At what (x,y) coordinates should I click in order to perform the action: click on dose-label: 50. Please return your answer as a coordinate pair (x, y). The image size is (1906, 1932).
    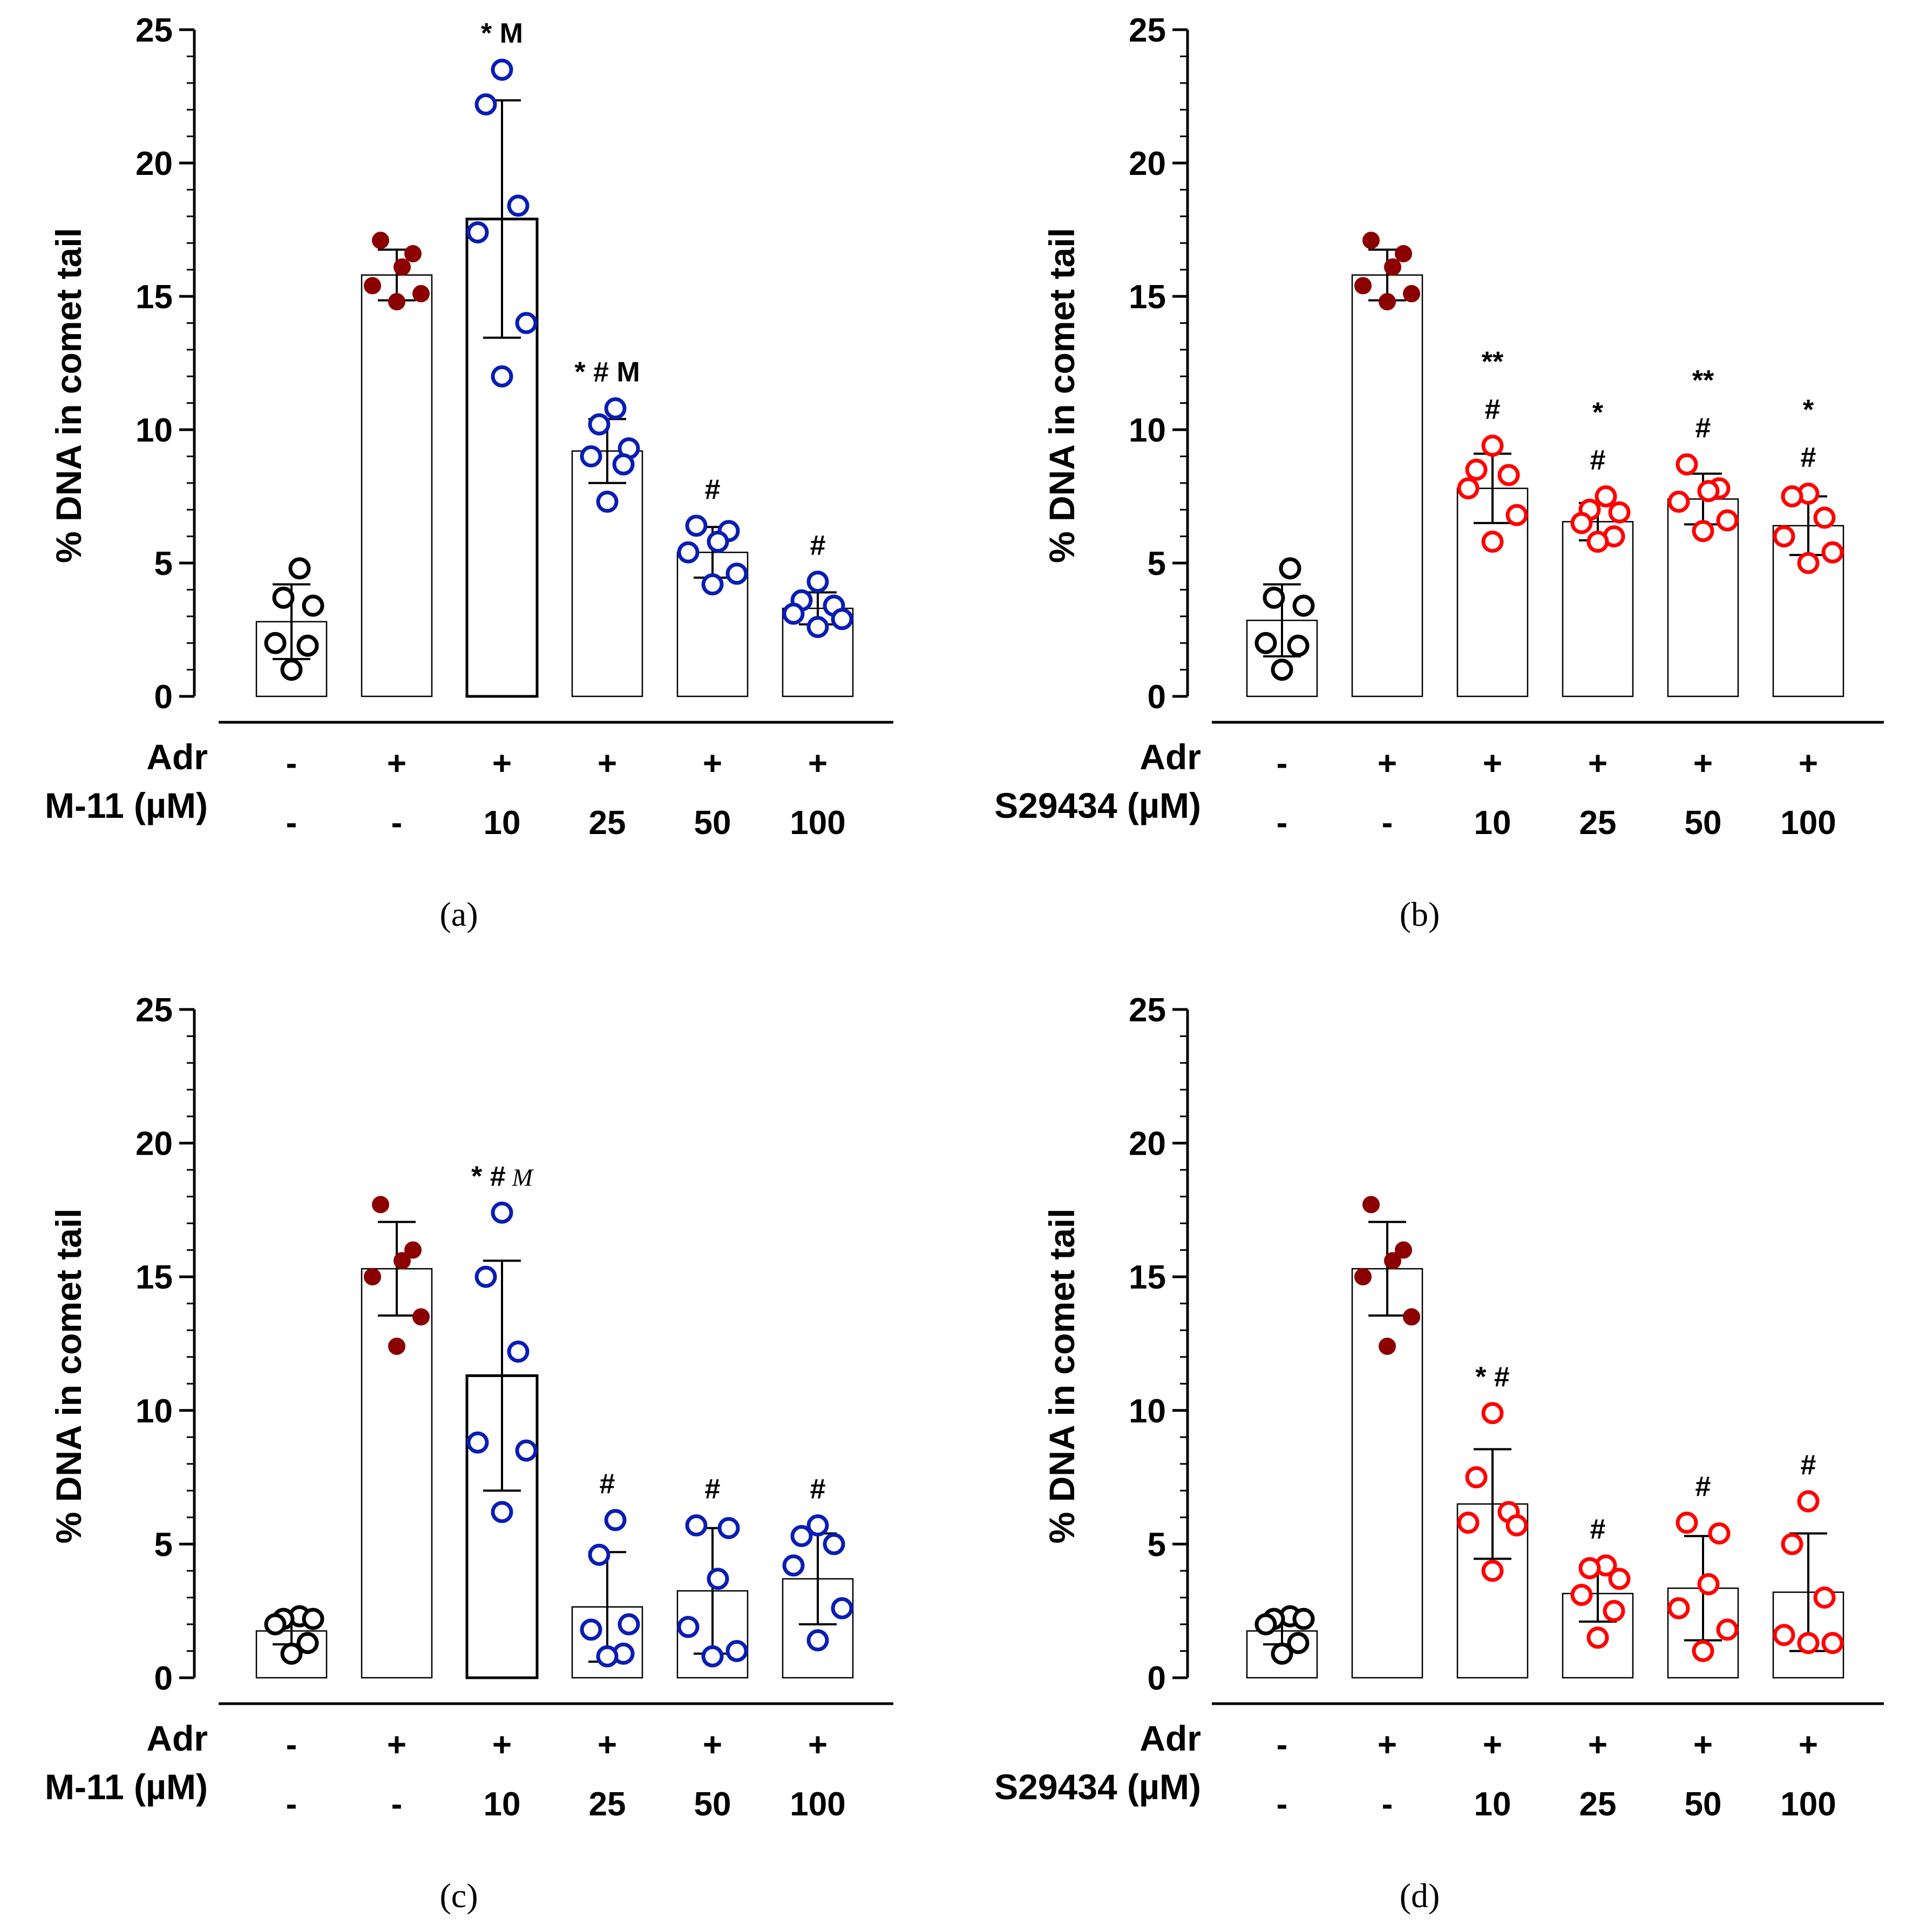
    Looking at the image, I should click on (1703, 1805).